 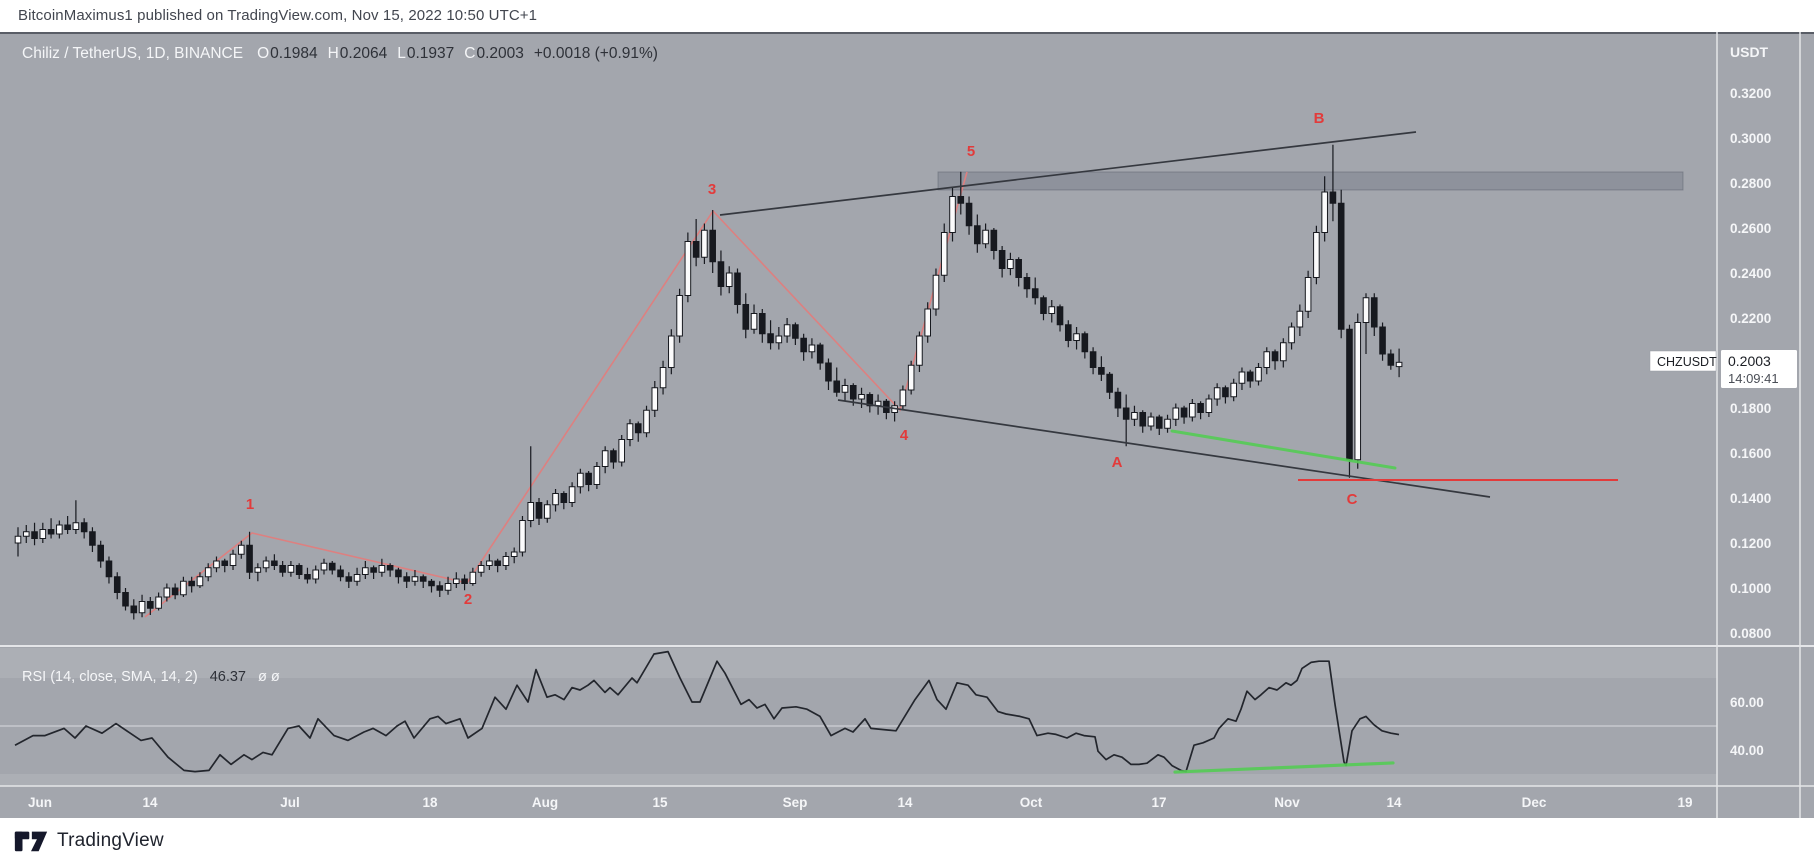 What do you see at coordinates (1117, 462) in the screenshot?
I see `wave-label-A: A` at bounding box center [1117, 462].